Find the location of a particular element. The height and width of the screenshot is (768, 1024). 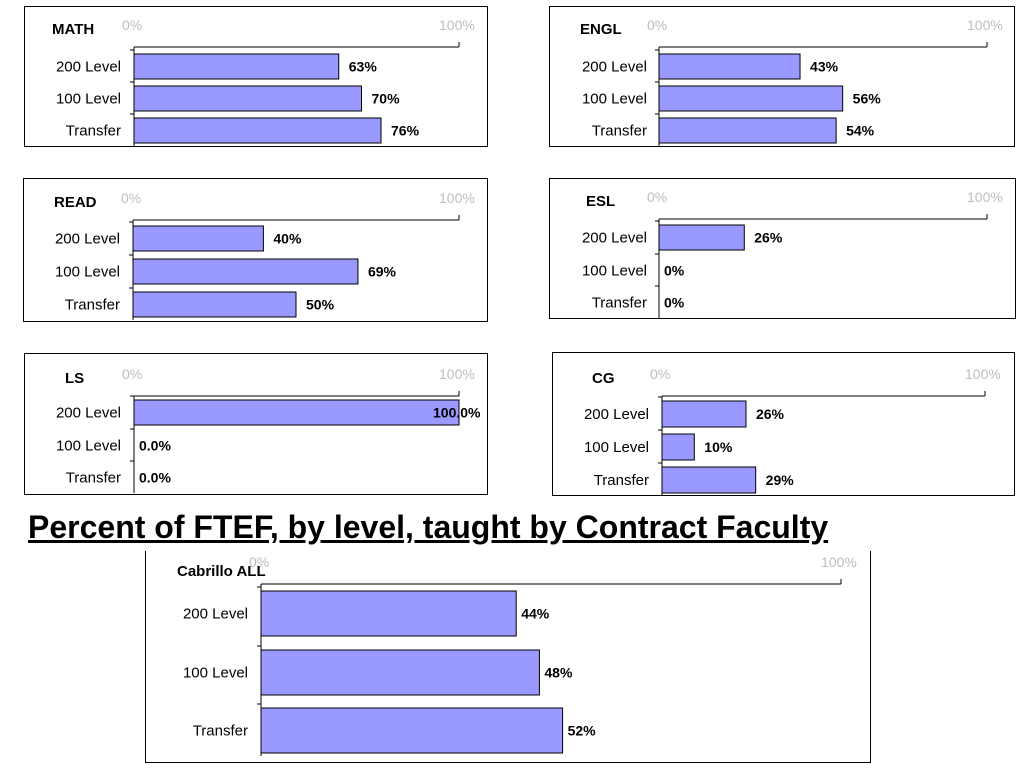

chart-title: LS is located at coordinates (74, 378).